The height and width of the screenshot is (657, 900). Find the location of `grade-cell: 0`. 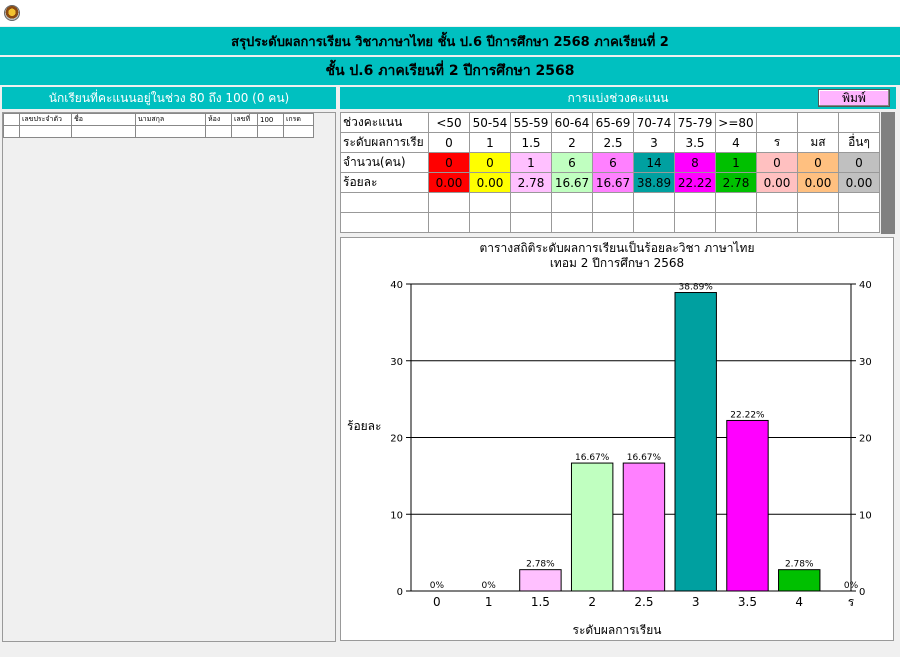

grade-cell: 0 is located at coordinates (449, 142).